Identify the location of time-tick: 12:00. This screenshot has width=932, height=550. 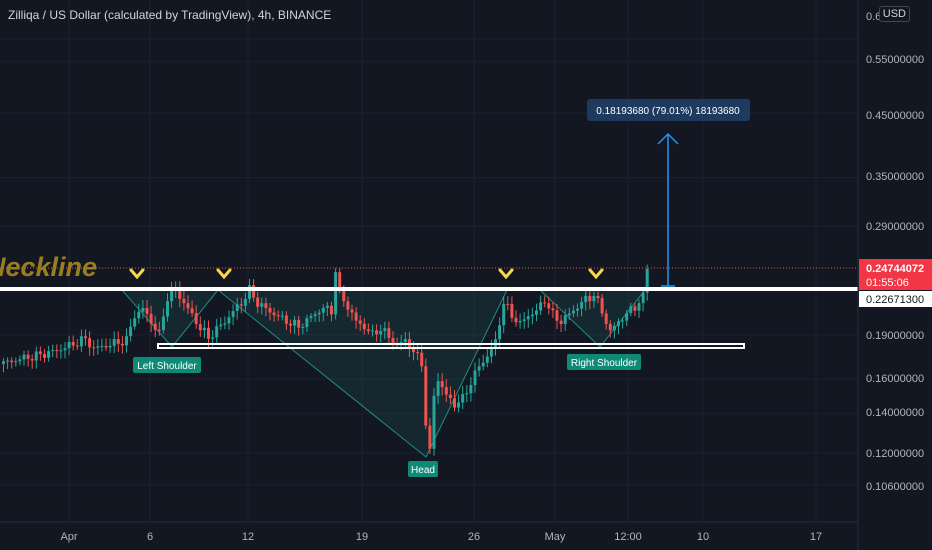
(628, 537).